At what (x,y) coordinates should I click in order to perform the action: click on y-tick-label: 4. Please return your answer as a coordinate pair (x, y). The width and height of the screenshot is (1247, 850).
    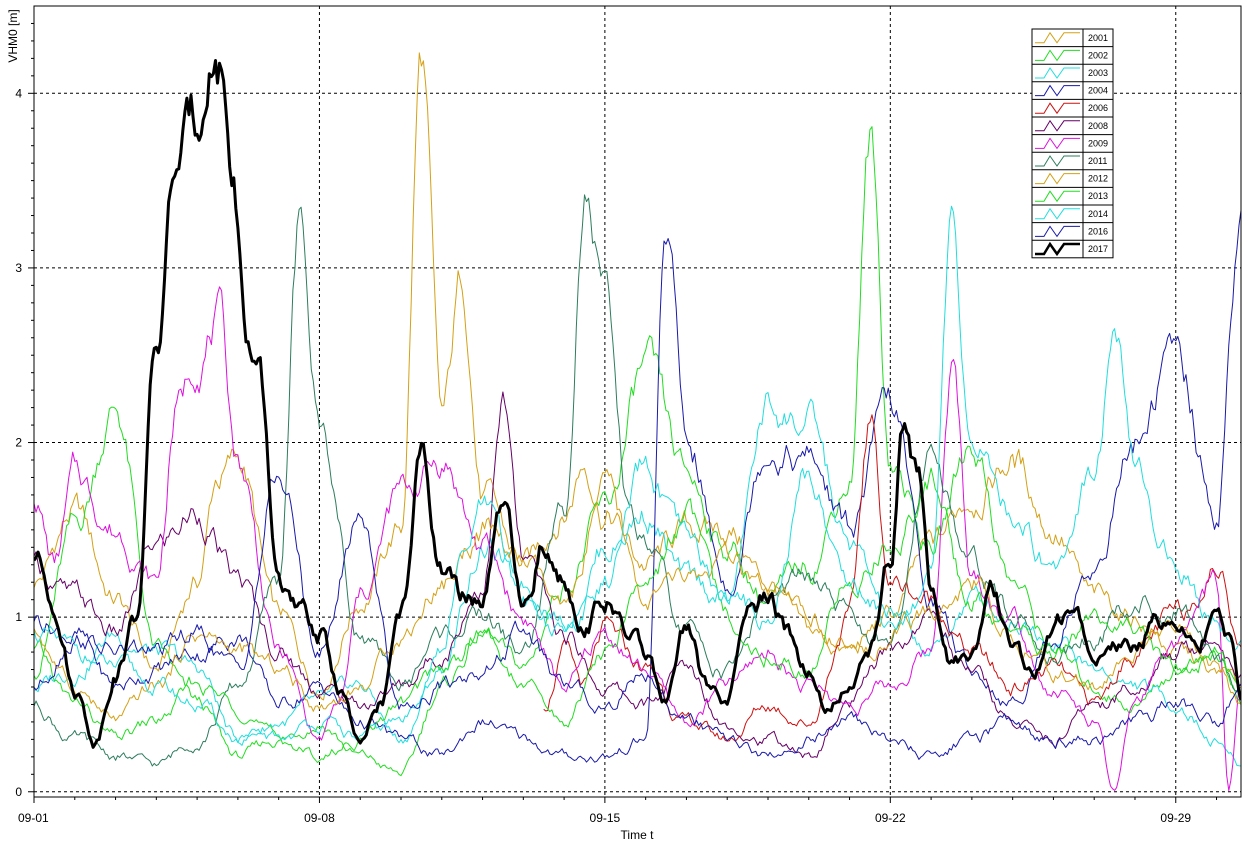
    Looking at the image, I should click on (18, 93).